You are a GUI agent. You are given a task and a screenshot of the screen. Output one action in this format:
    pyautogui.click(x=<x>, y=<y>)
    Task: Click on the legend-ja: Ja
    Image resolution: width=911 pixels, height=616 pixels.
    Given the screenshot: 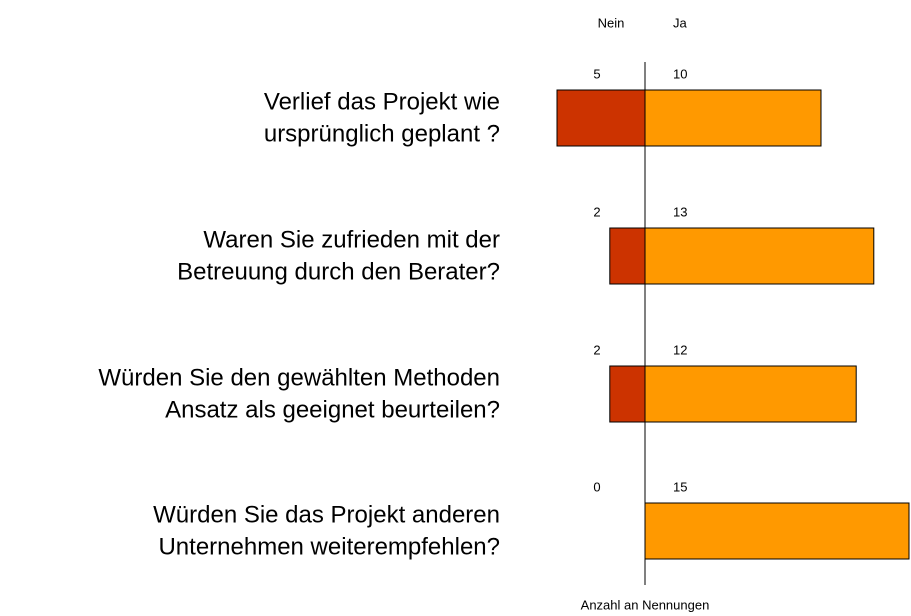 What is the action you would take?
    pyautogui.click(x=680, y=22)
    